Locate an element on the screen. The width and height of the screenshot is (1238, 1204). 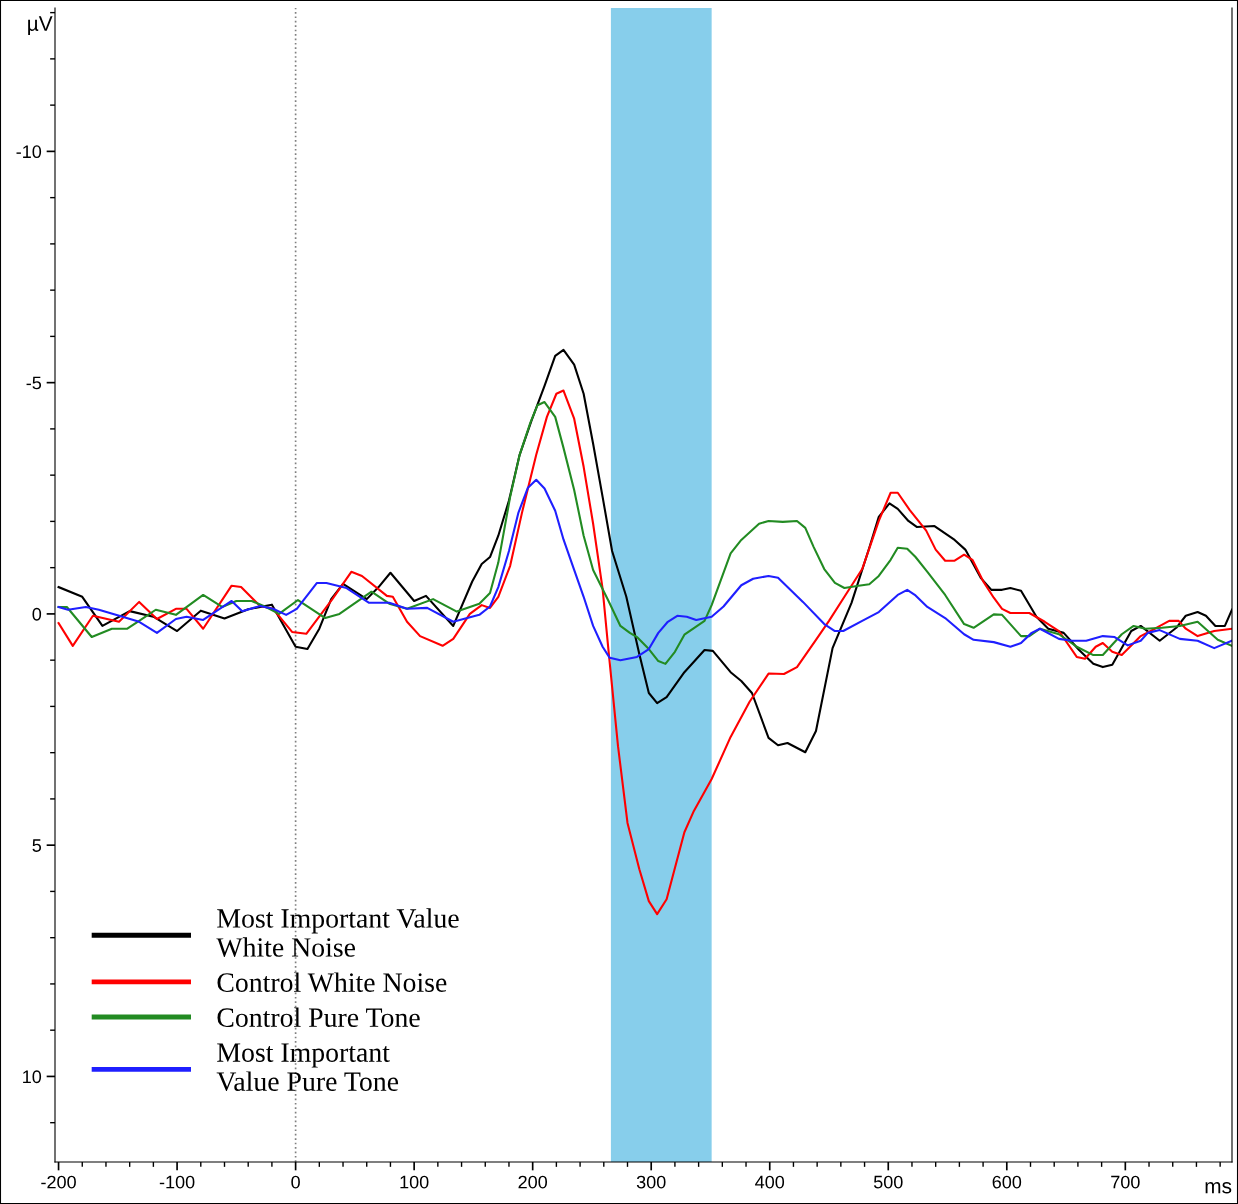
x-tick-label: 600 is located at coordinates (1007, 1182).